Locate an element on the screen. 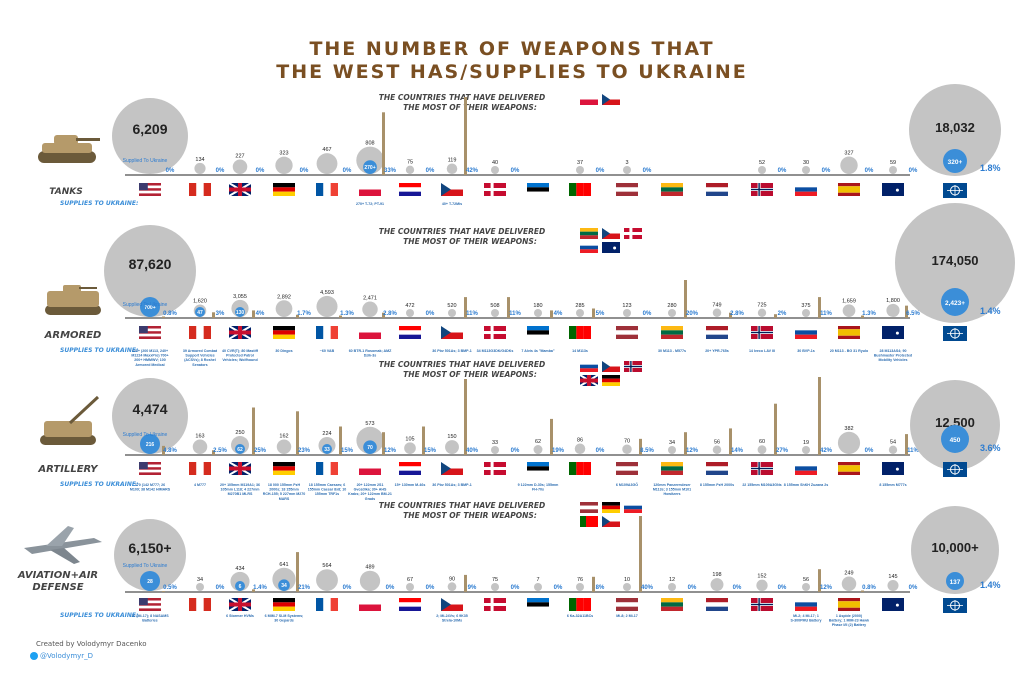 This screenshot has height=683, width=1024. percent-label: 15% is located at coordinates (430, 451).